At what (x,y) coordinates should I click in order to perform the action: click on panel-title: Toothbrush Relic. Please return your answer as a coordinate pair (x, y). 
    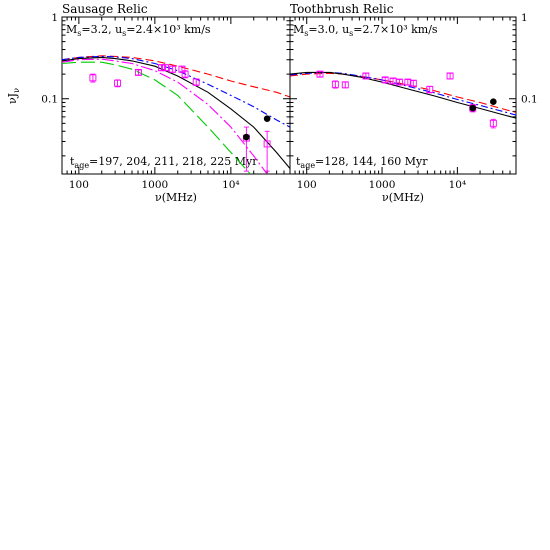
    Looking at the image, I should click on (342, 9).